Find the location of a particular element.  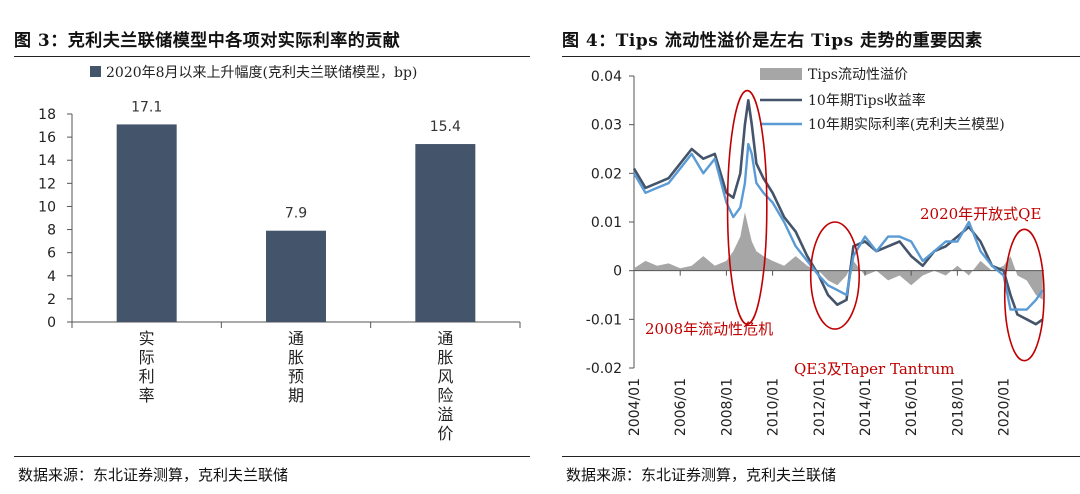

x-tick-label: 2004/01 is located at coordinates (635, 407).